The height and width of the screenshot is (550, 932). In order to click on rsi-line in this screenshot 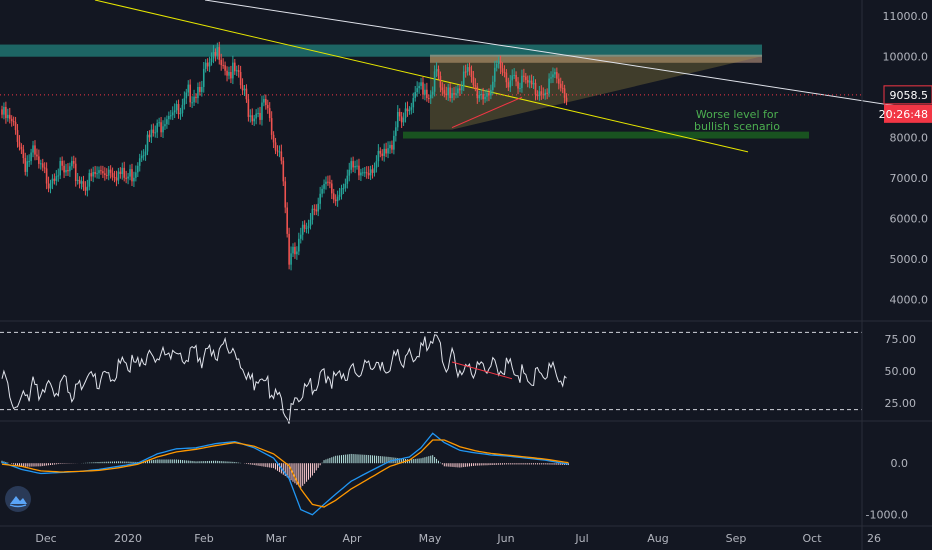, I will do `click(284, 379)`.